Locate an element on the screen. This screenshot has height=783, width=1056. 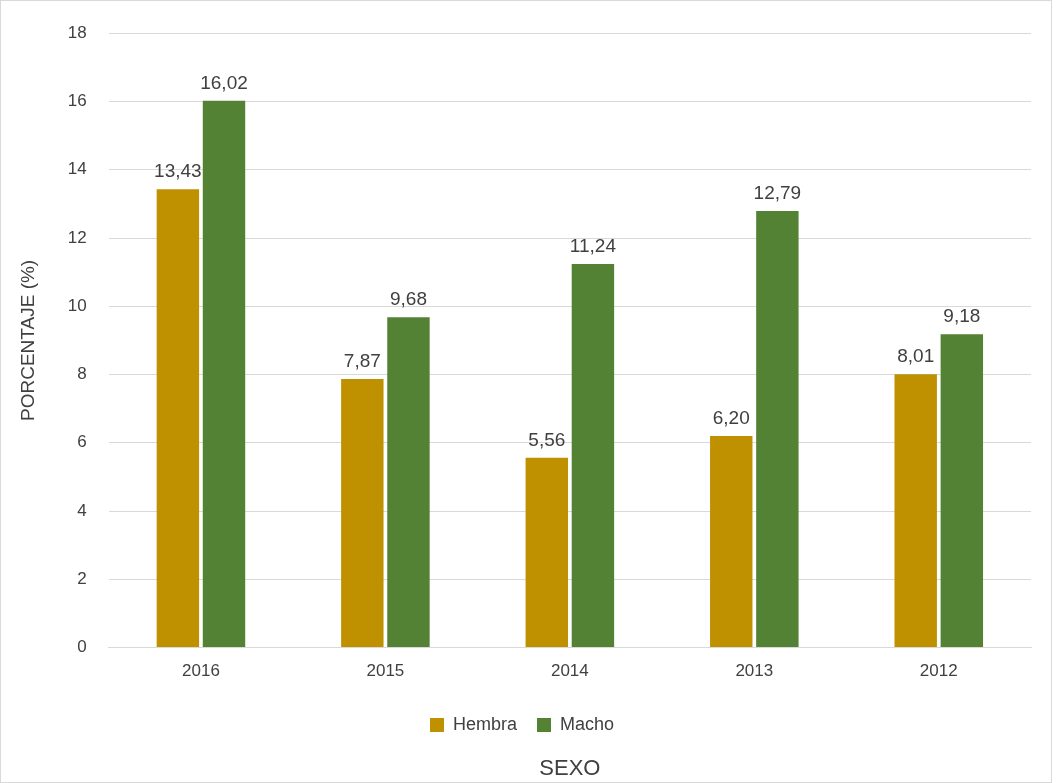
data-label: 5,56 is located at coordinates (547, 439).